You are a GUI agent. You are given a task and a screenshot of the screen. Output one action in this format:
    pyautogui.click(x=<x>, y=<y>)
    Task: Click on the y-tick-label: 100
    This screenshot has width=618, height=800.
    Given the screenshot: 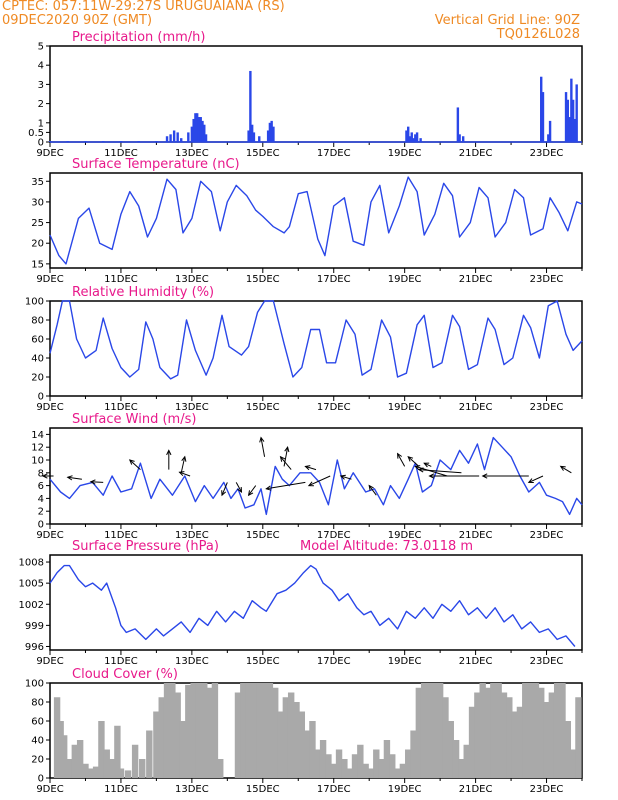 What is the action you would take?
    pyautogui.click(x=34, y=302)
    